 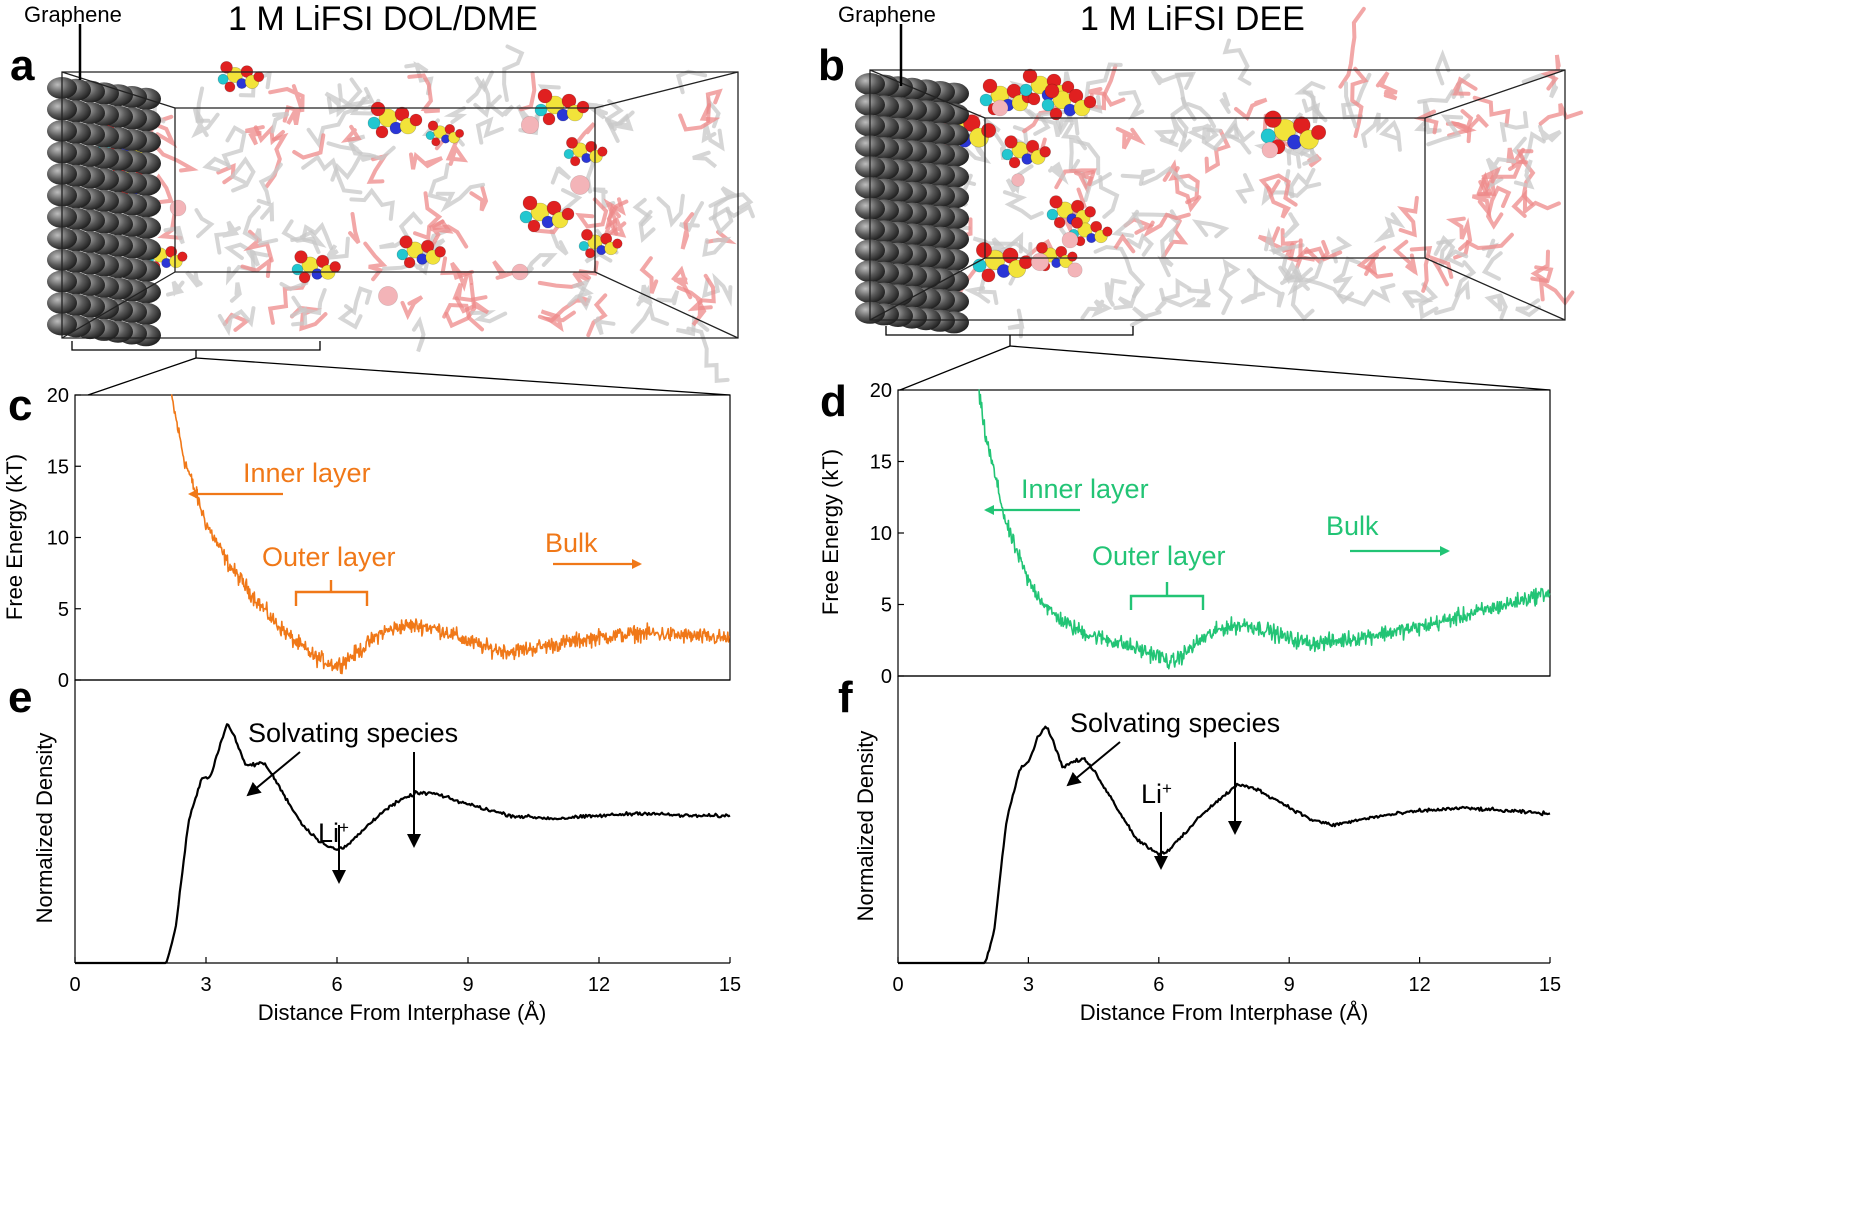 What do you see at coordinates (331, 593) in the screenshot?
I see `outer-layer-bracket-c` at bounding box center [331, 593].